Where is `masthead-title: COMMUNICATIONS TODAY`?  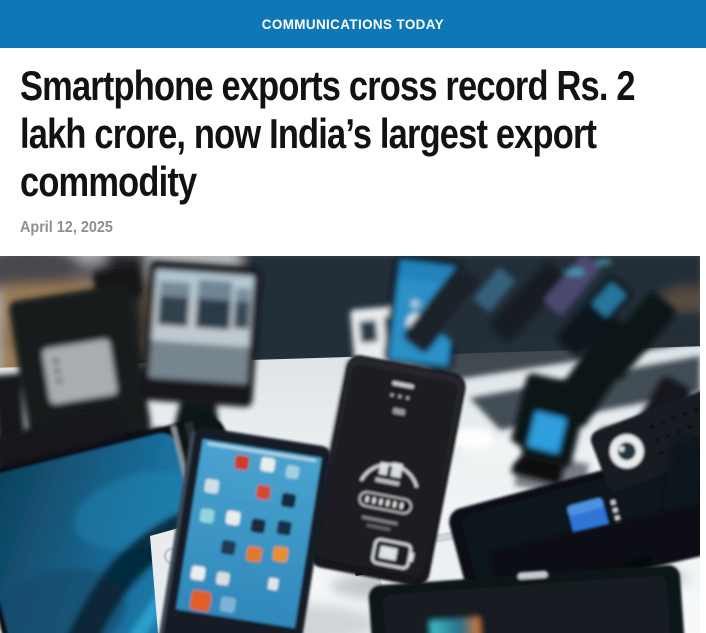 masthead-title: COMMUNICATIONS TODAY is located at coordinates (353, 24).